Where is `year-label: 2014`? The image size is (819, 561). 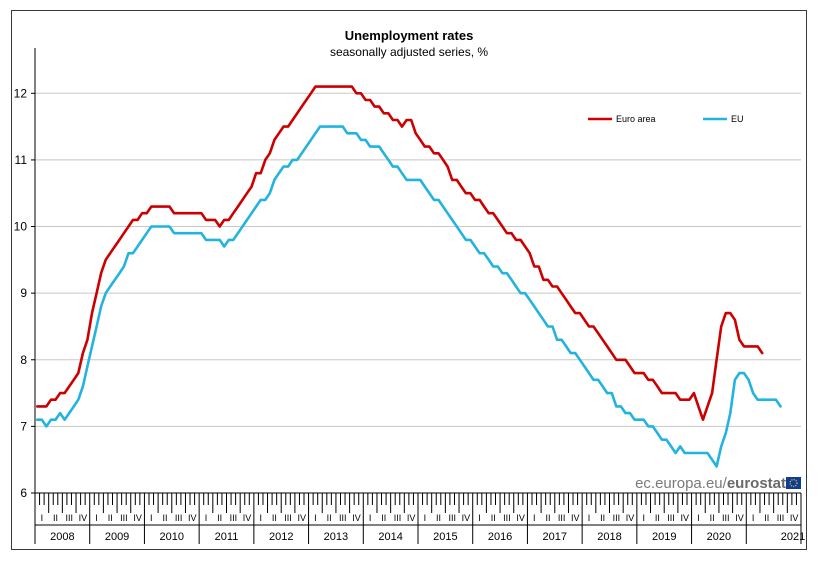 year-label: 2014 is located at coordinates (390, 537).